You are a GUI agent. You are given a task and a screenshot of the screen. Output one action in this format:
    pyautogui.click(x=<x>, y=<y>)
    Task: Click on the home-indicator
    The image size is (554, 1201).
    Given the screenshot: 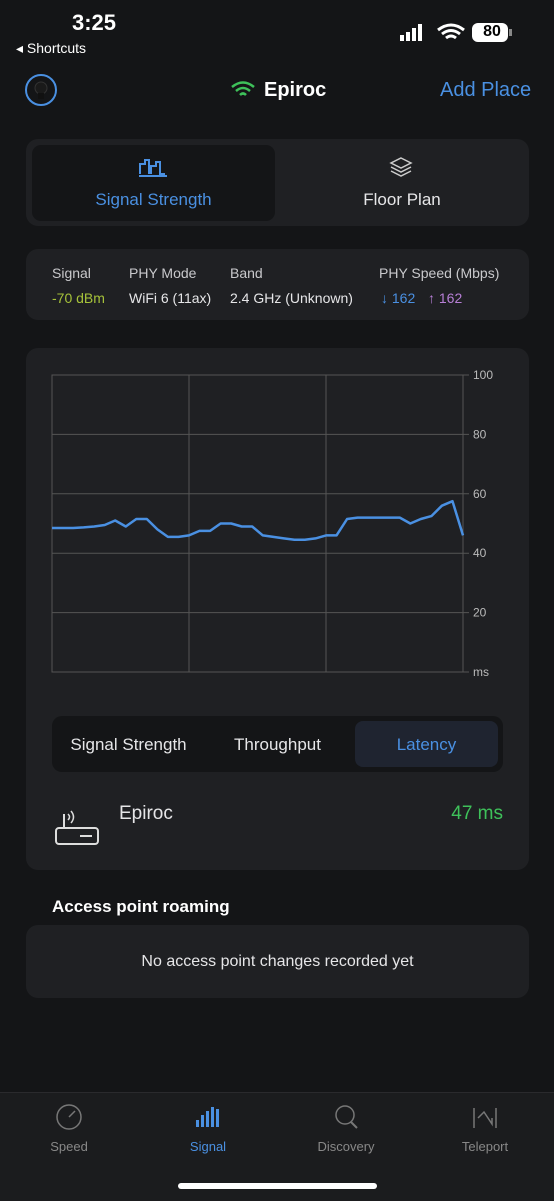 What is the action you would take?
    pyautogui.click(x=277, y=1186)
    